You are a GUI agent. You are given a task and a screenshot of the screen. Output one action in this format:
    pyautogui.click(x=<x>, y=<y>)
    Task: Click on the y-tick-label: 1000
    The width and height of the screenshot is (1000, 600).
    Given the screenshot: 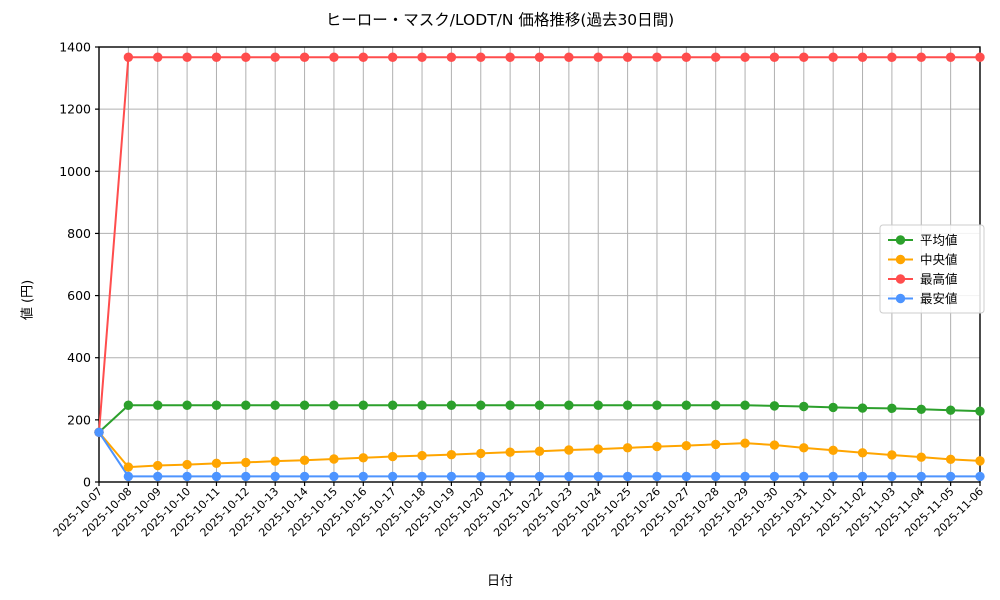 What is the action you would take?
    pyautogui.click(x=75, y=171)
    